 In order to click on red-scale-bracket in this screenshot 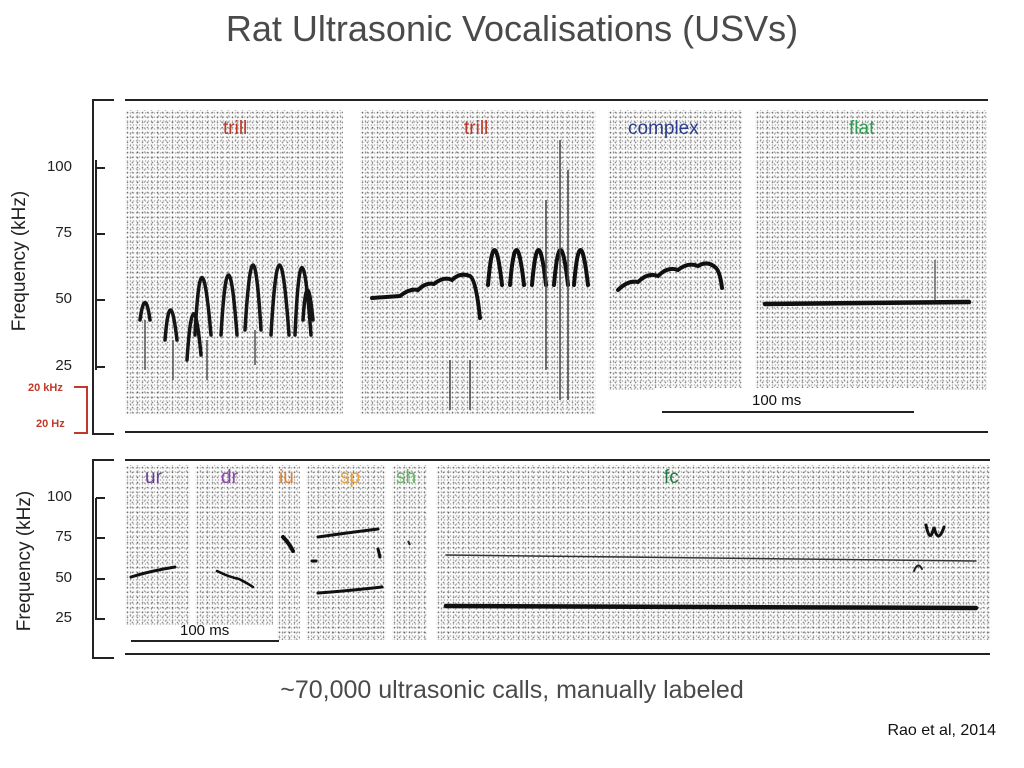, I will do `click(81, 410)`.